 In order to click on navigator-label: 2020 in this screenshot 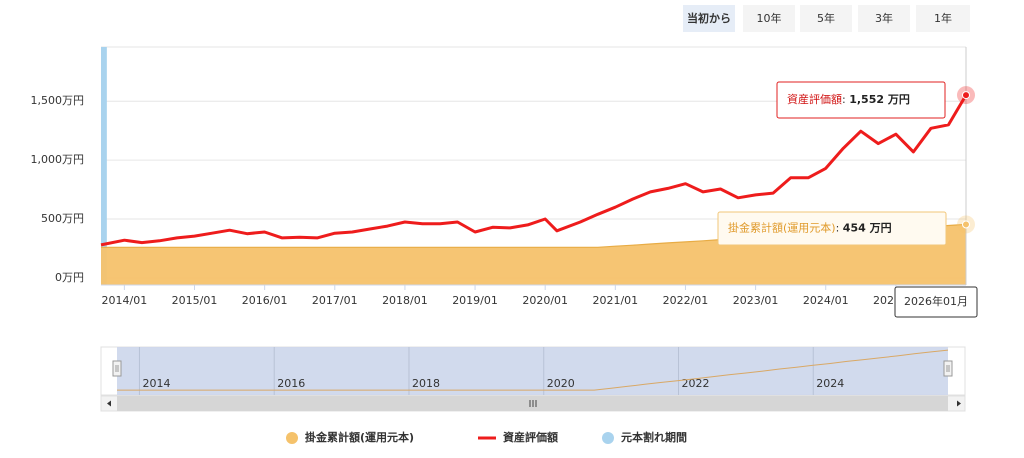, I will do `click(561, 383)`.